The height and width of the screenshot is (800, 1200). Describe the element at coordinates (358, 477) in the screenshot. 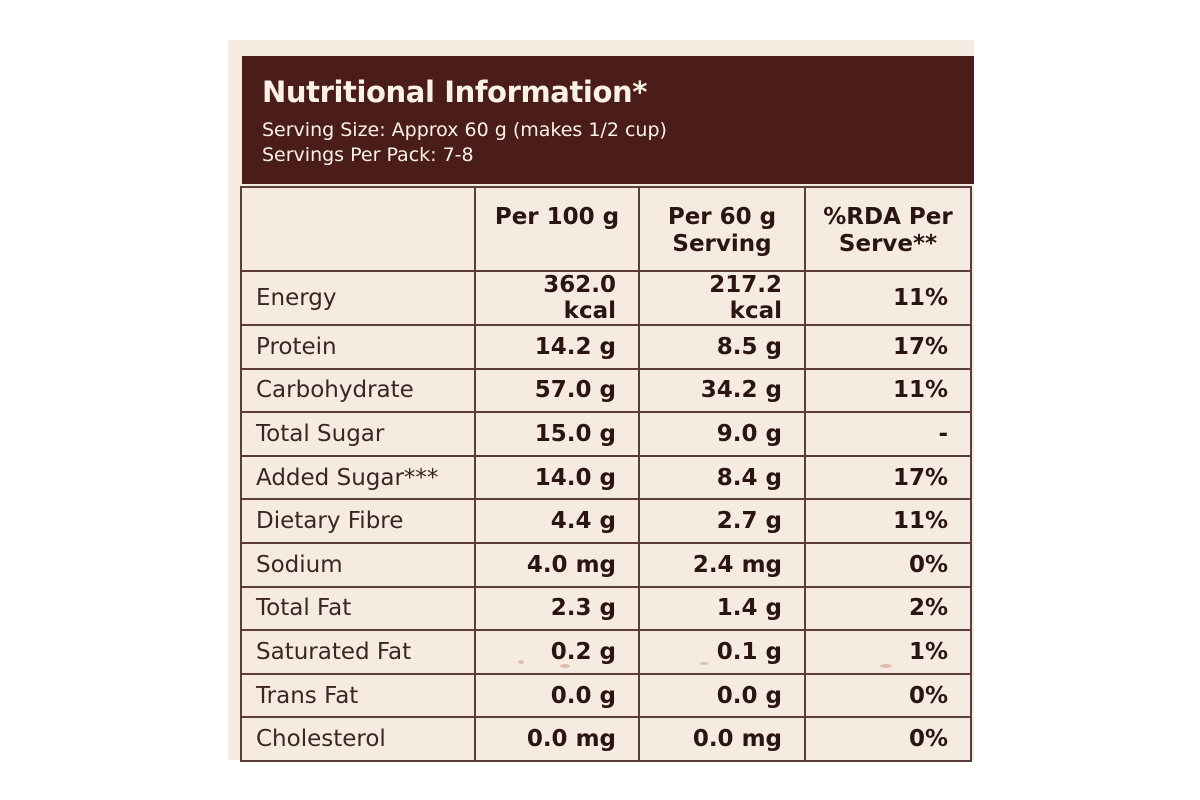

I see `nutrient-name: Added Sugar***` at that location.